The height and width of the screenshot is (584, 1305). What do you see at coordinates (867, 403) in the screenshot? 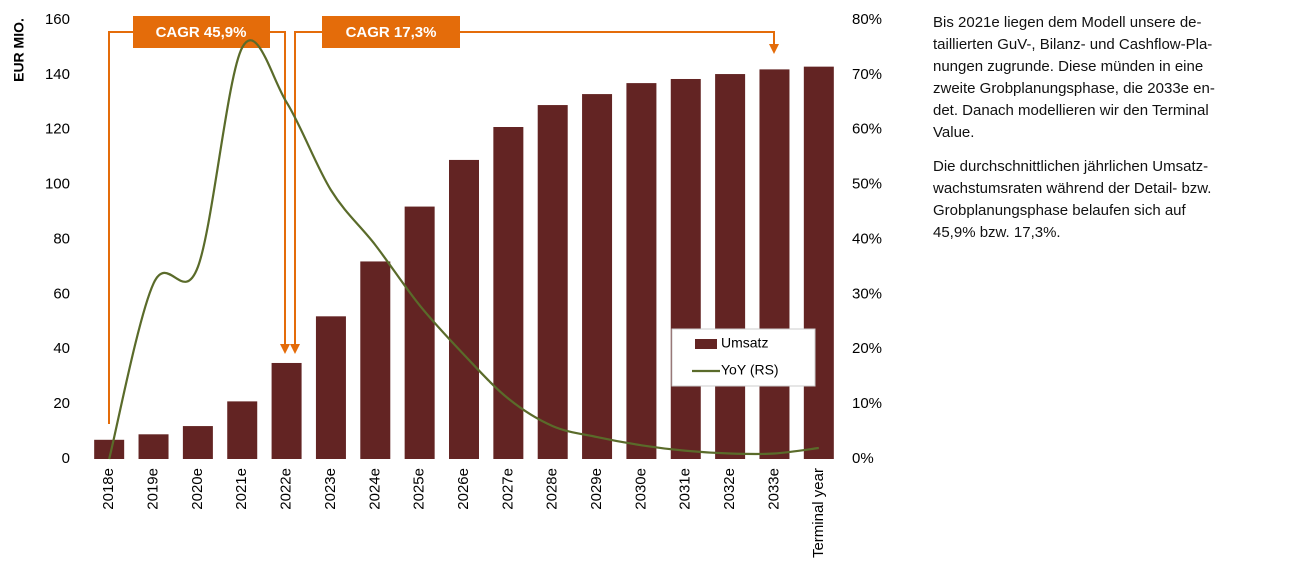
I see `y2-tick-label: 10%` at bounding box center [867, 403].